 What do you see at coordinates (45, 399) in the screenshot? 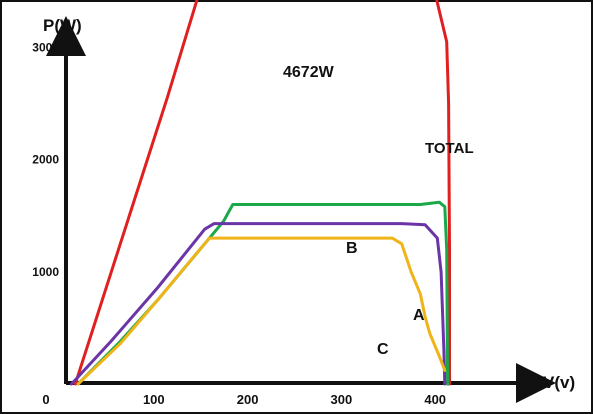
I see `x-tick-label: 0` at bounding box center [45, 399].